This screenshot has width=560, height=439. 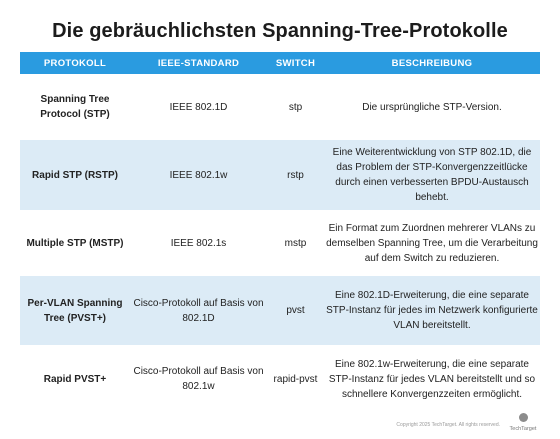 I want to click on logo-text: TechTarget, so click(x=523, y=429).